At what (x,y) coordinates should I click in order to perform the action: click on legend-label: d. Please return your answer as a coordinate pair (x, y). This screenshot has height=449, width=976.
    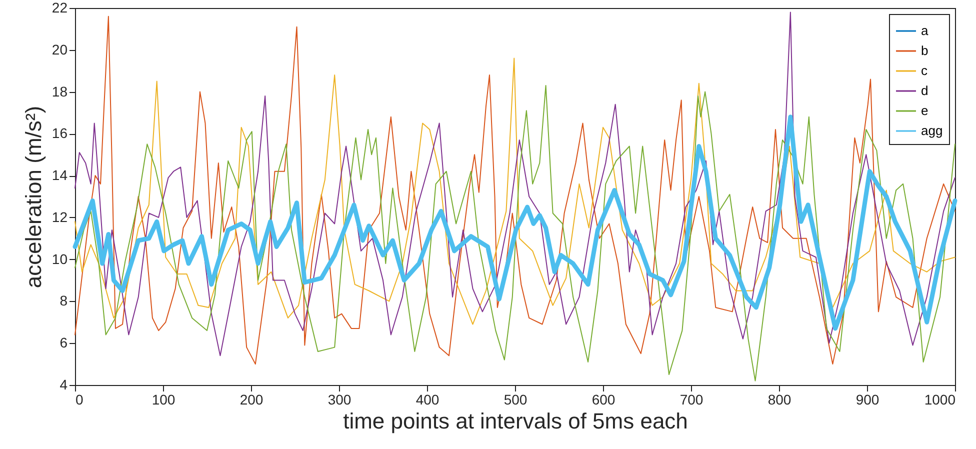
    Looking at the image, I should click on (924, 90).